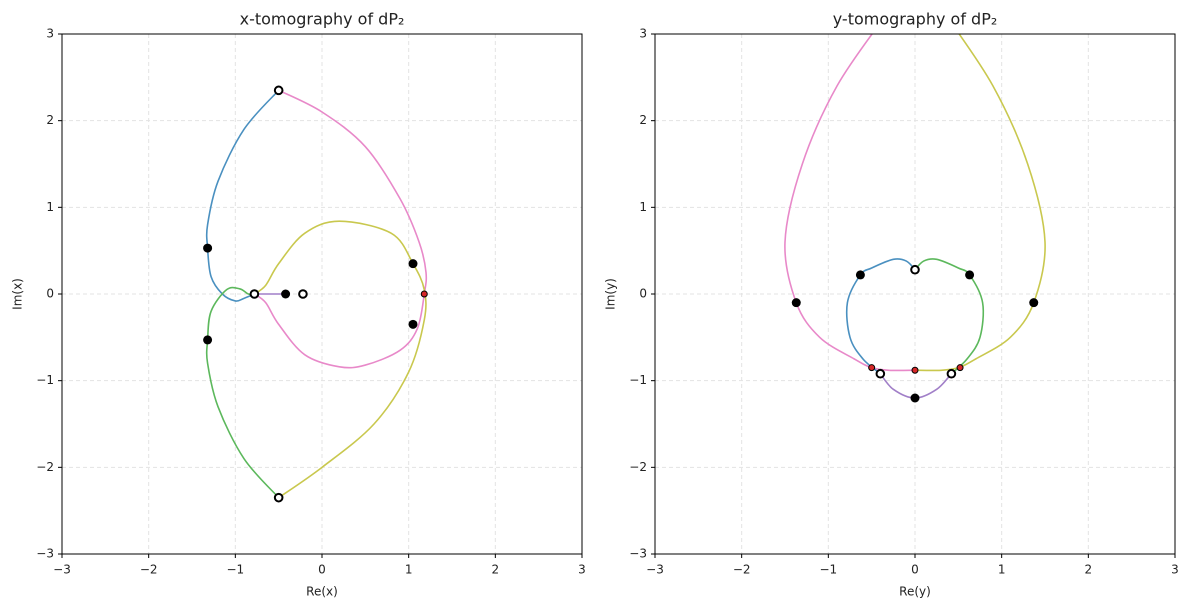  I want to click on chart-title: y-tomography of dP₂, so click(915, 19).